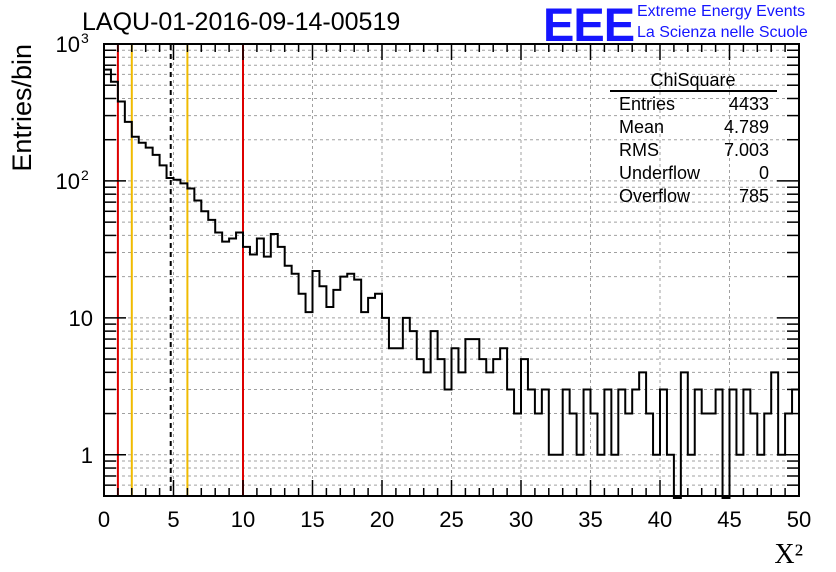 Image resolution: width=836 pixels, height=572 pixels. Describe the element at coordinates (746, 127) in the screenshot. I see `stats-row-value: 4.789` at that location.